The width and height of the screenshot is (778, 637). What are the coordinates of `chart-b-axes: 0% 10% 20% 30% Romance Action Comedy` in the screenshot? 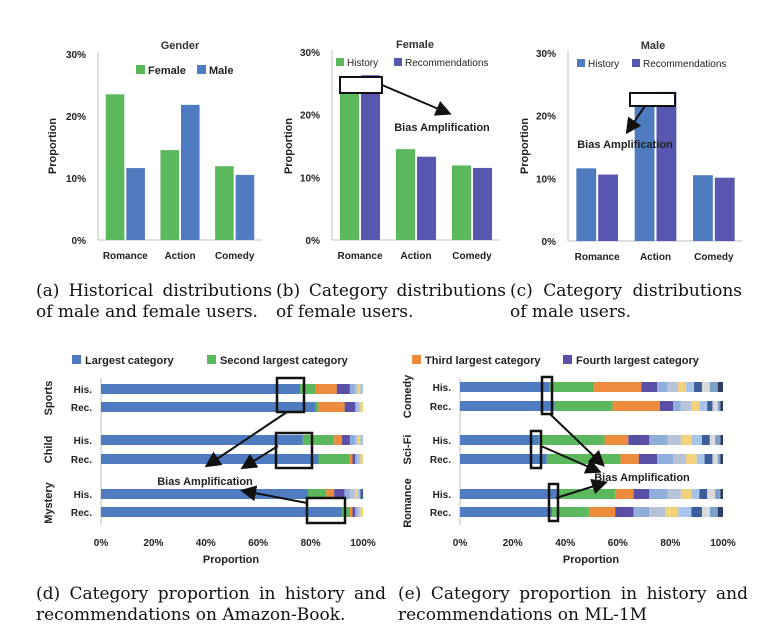 It's located at (400, 155).